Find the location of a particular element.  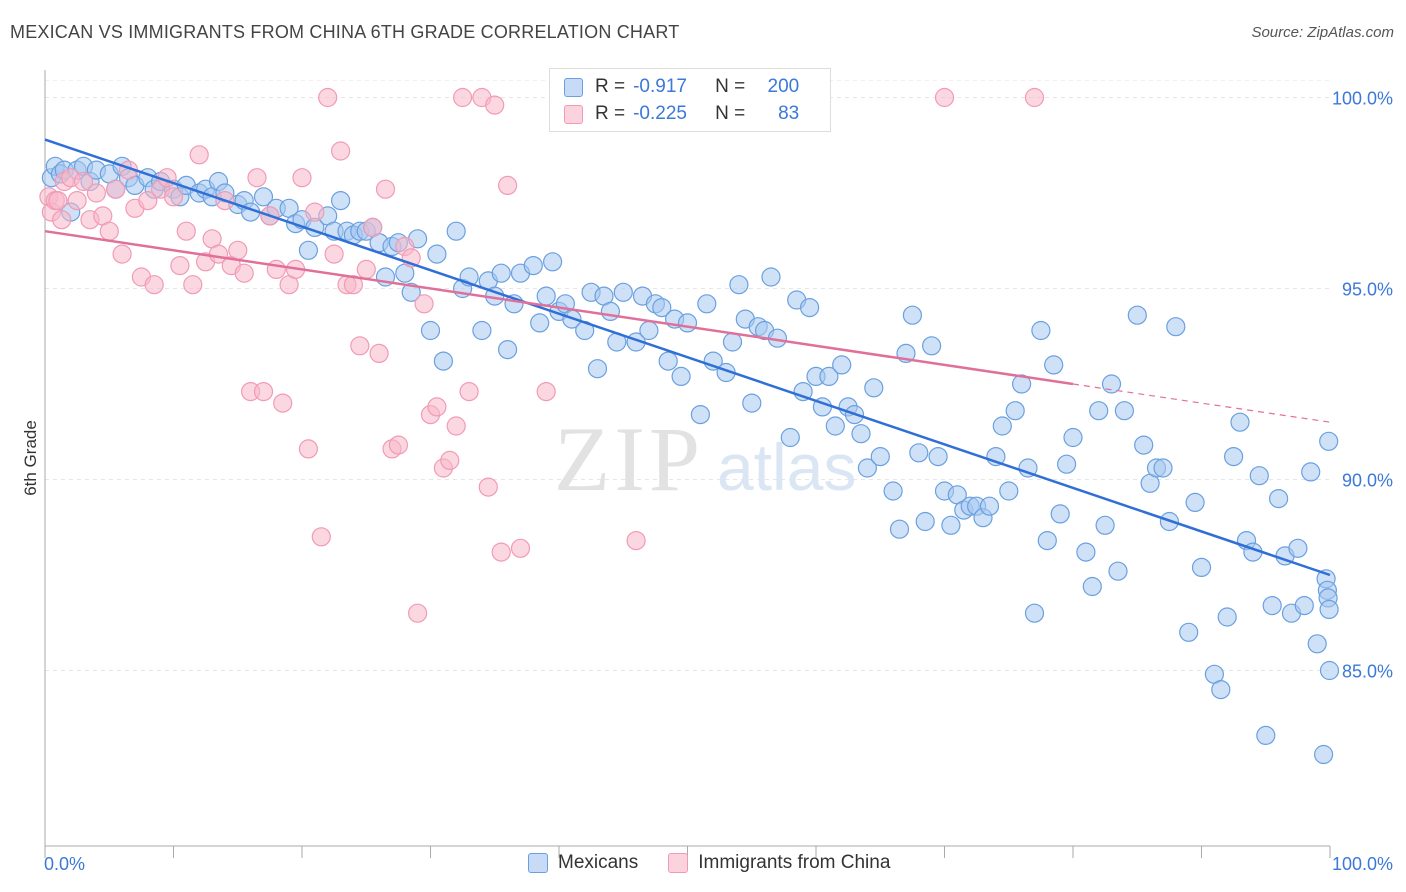

y-axis-title: 6th Grade is located at coordinates (30, 458).